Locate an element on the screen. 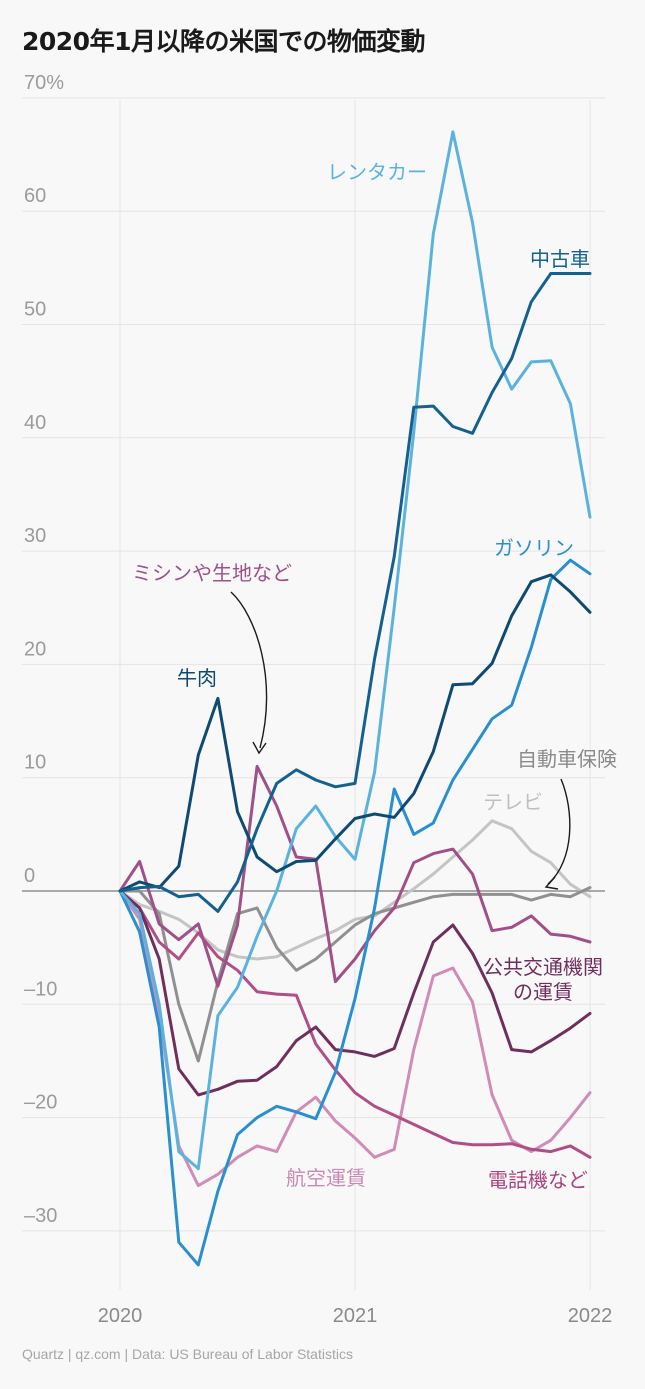 Image resolution: width=645 pixels, height=1389 pixels. x-axis-ticks: 2020 2021 2022 is located at coordinates (355, 1316).